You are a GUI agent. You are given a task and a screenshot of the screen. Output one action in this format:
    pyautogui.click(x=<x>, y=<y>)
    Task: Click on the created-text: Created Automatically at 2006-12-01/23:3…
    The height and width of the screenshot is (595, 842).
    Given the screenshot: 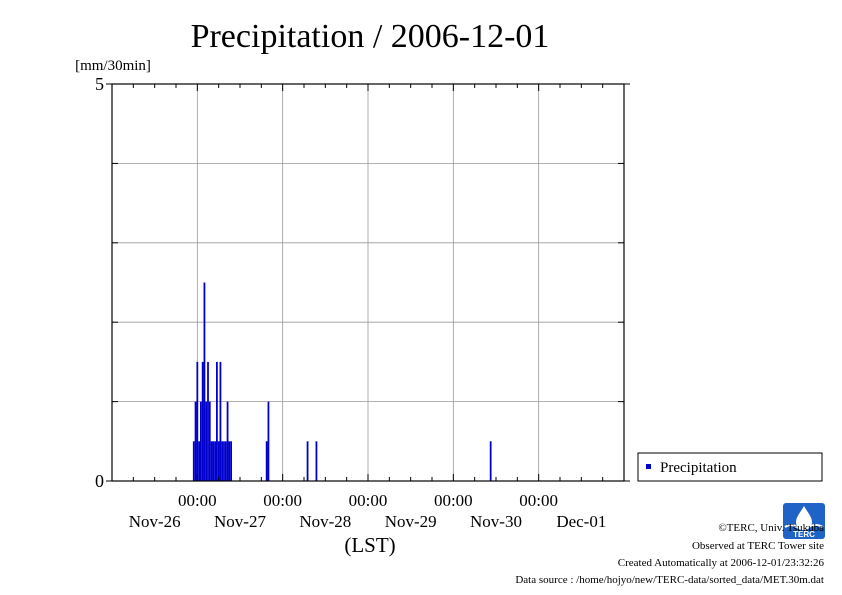 What is the action you would take?
    pyautogui.click(x=720, y=563)
    